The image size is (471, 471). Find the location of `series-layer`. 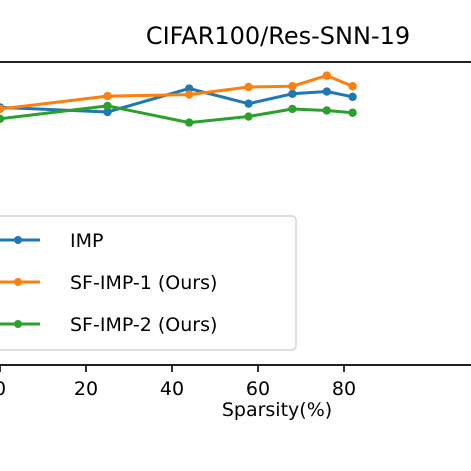

series-layer is located at coordinates (178, 99).